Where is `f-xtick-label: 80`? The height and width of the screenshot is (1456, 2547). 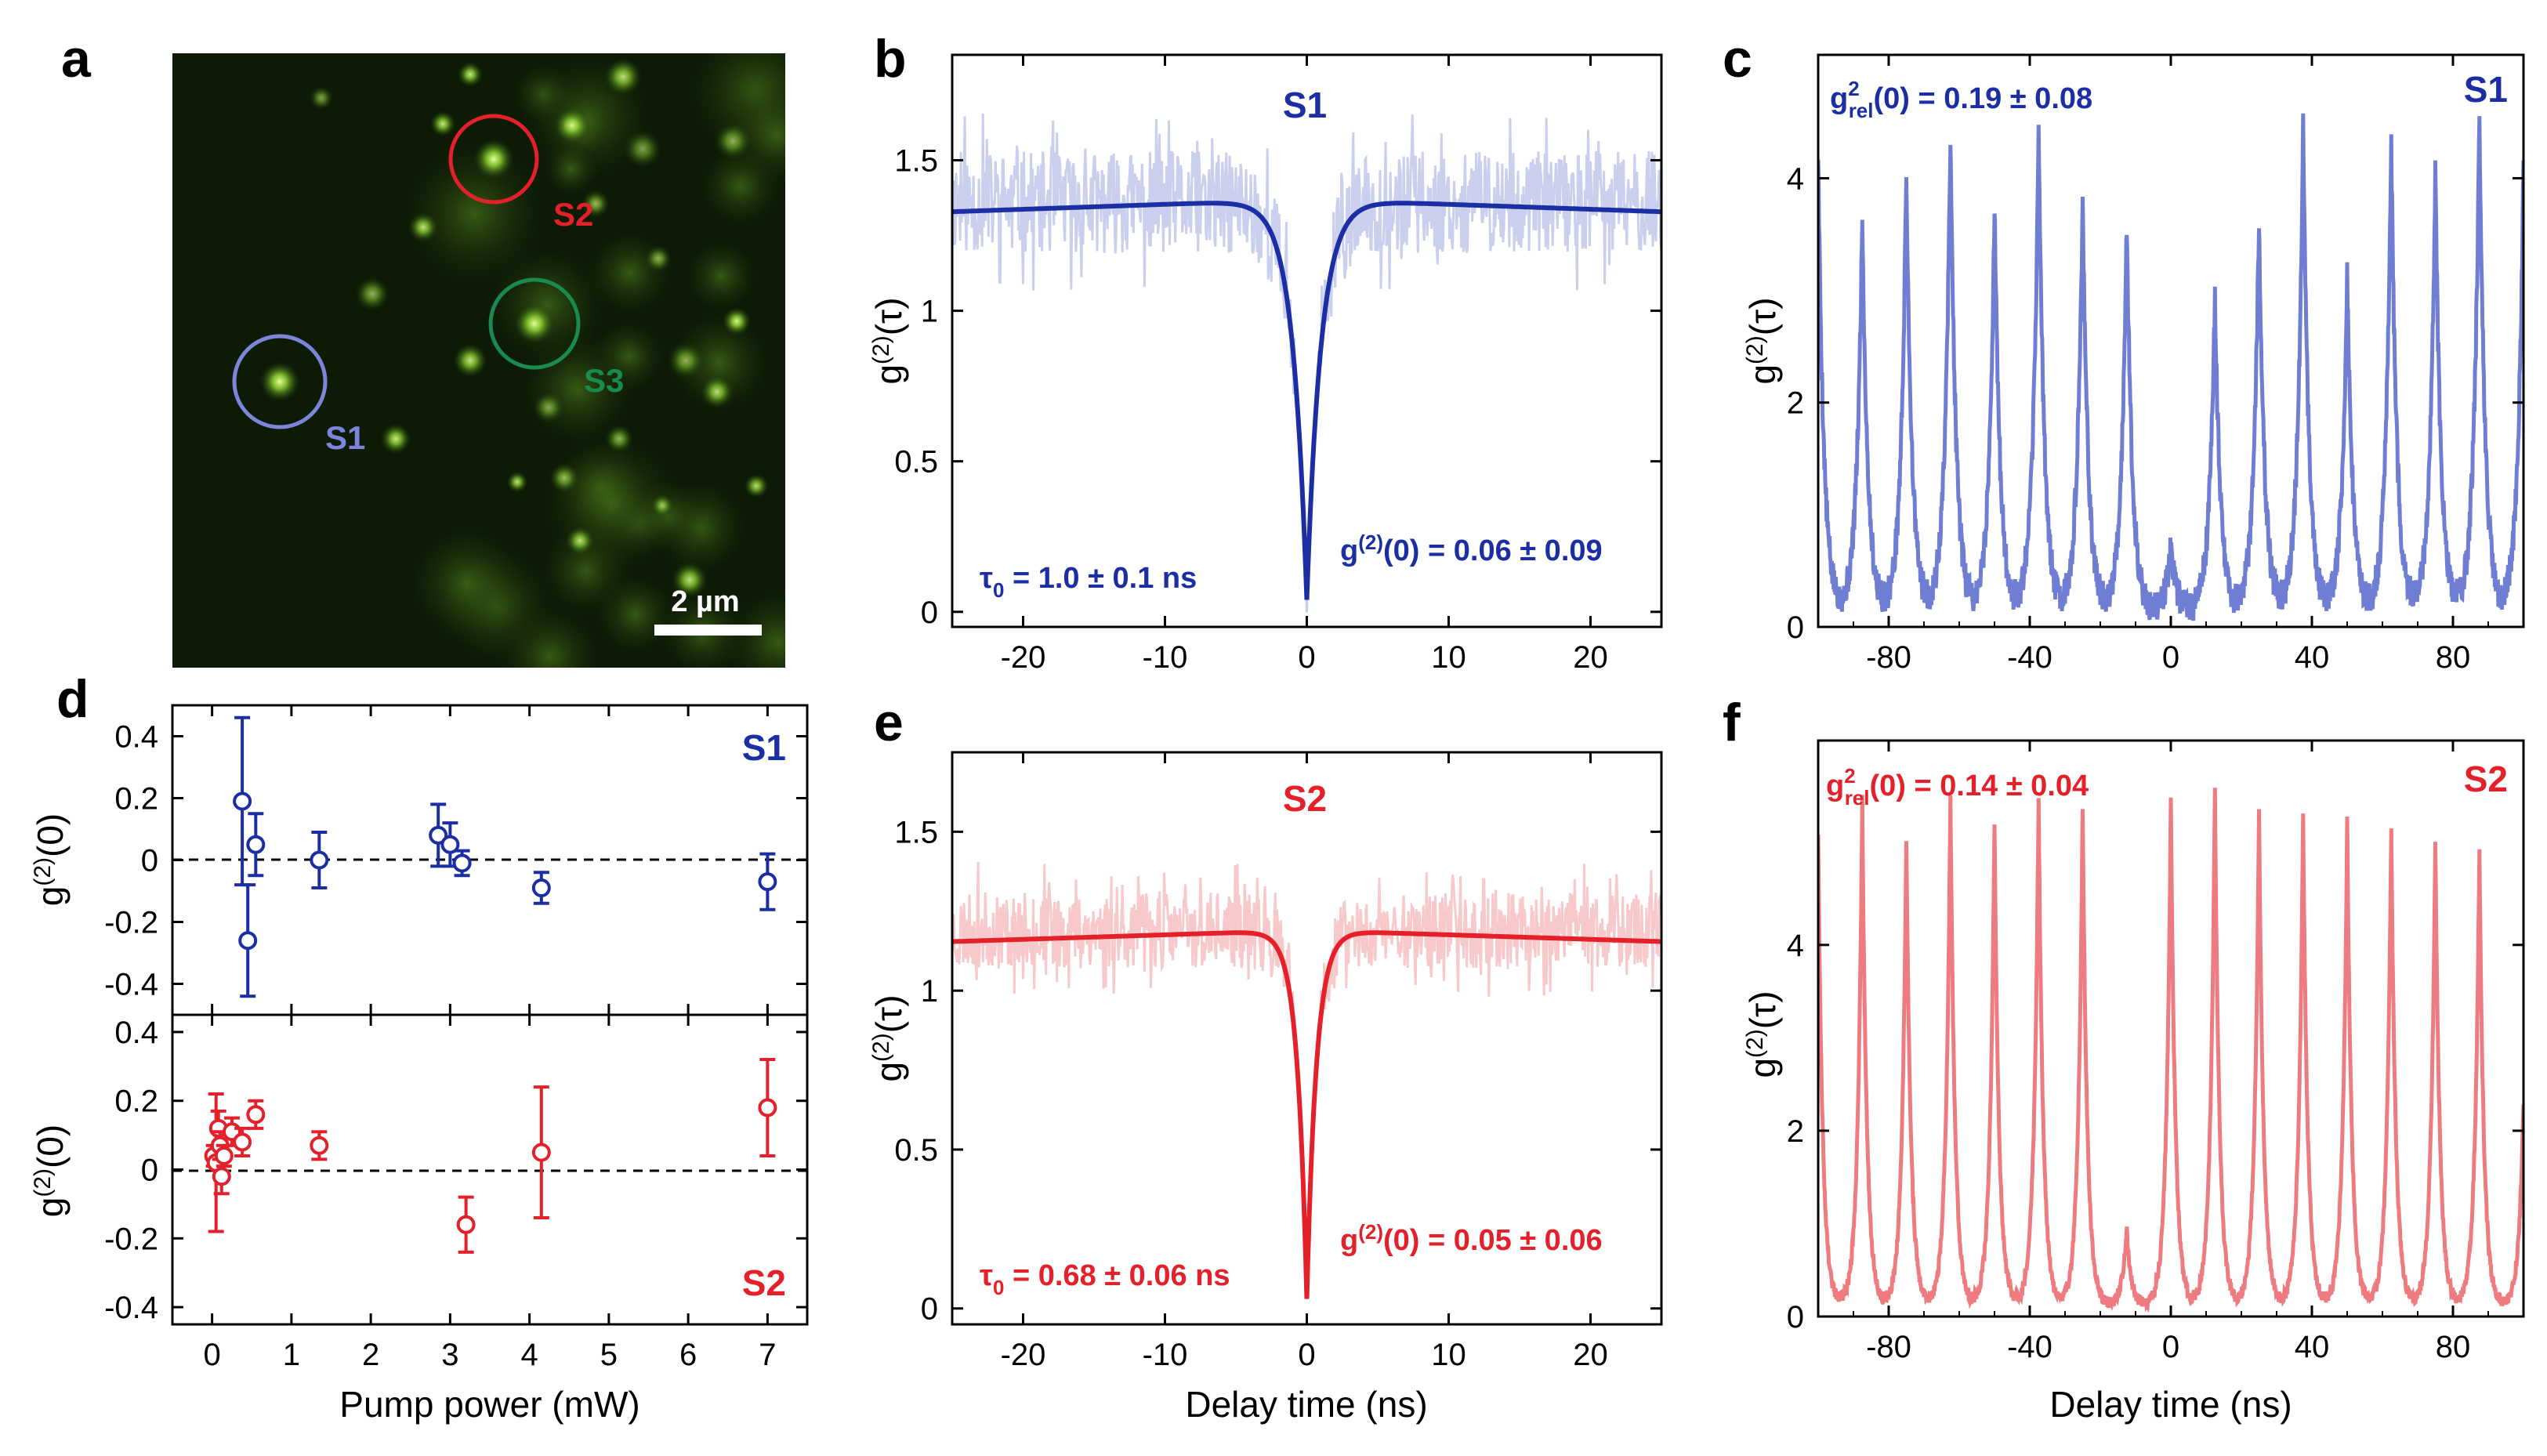
f-xtick-label: 80 is located at coordinates (2453, 1347).